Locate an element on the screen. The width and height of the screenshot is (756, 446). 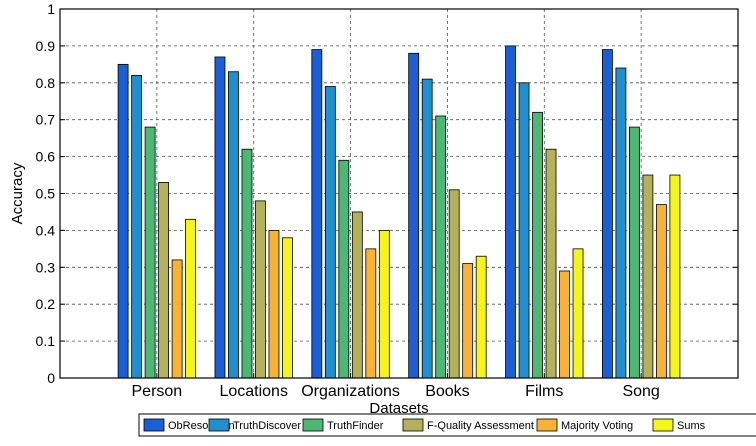
bar-truthfinder-person is located at coordinates (150, 252).